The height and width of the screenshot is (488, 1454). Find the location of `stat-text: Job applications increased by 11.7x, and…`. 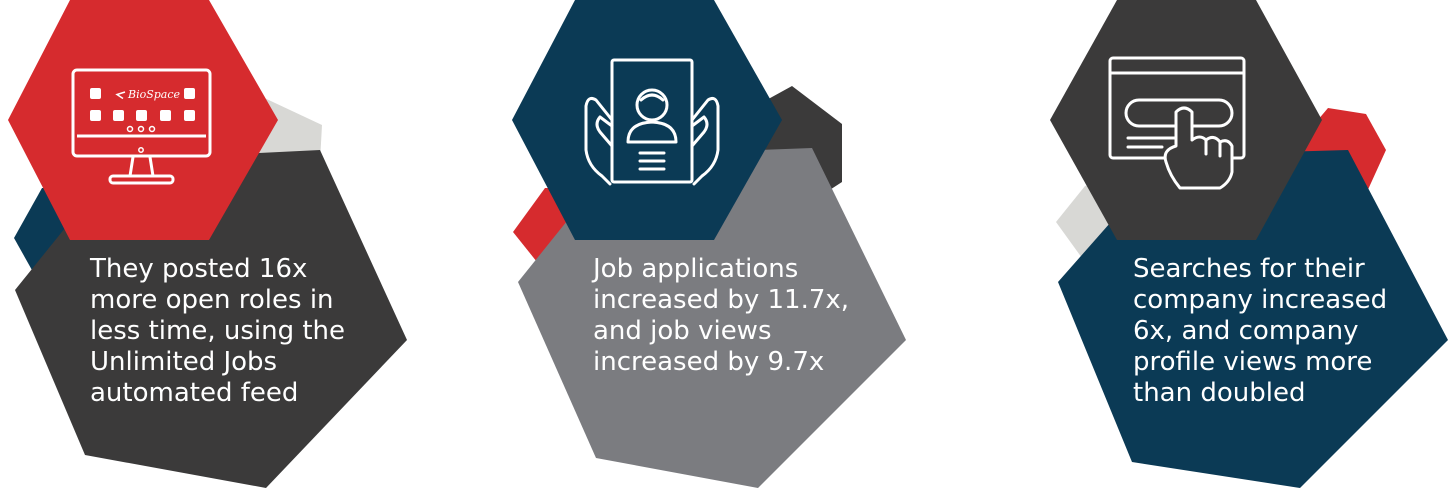

stat-text: Job applications increased by 11.7x, and… is located at coordinates (721, 315).